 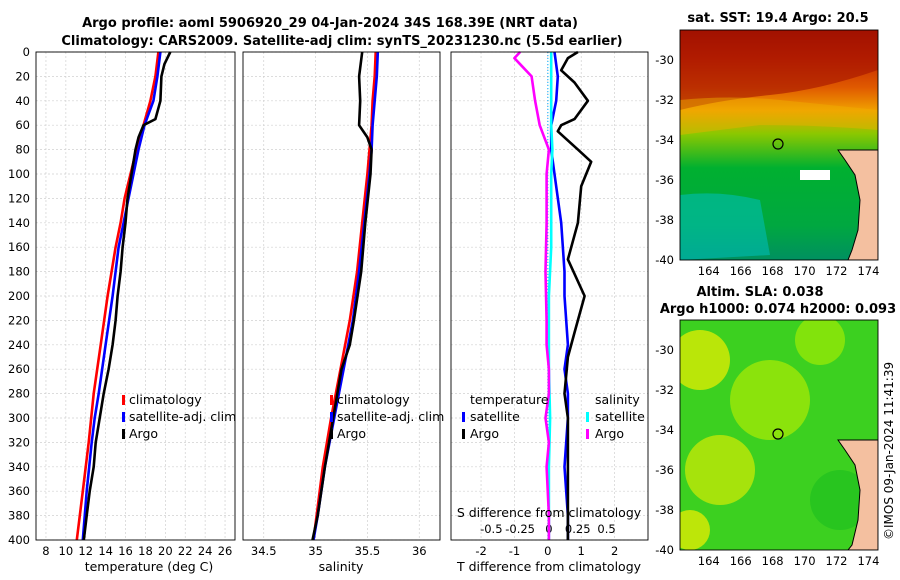 What do you see at coordinates (725, 226) in the screenshot?
I see `cool-water-region` at bounding box center [725, 226].